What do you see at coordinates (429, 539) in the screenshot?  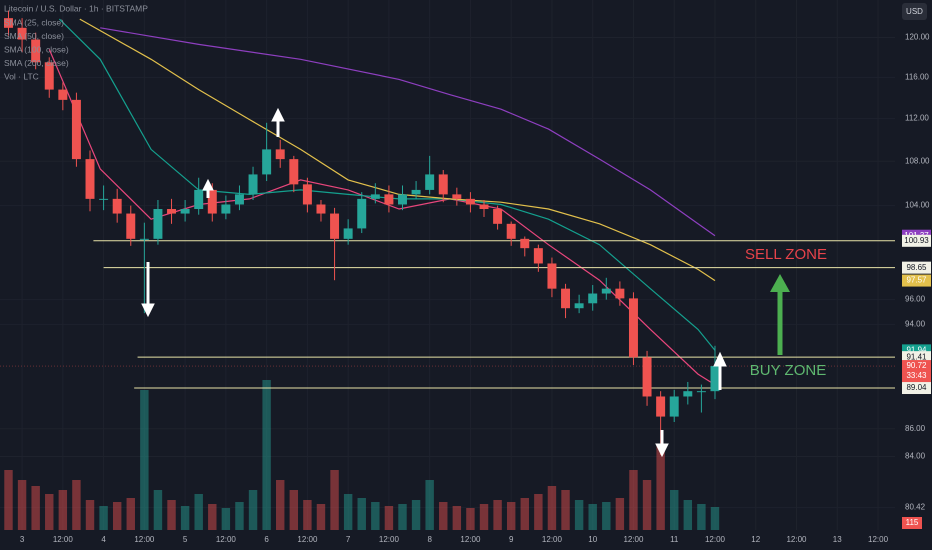 I see `x-tick-label: 8` at bounding box center [429, 539].